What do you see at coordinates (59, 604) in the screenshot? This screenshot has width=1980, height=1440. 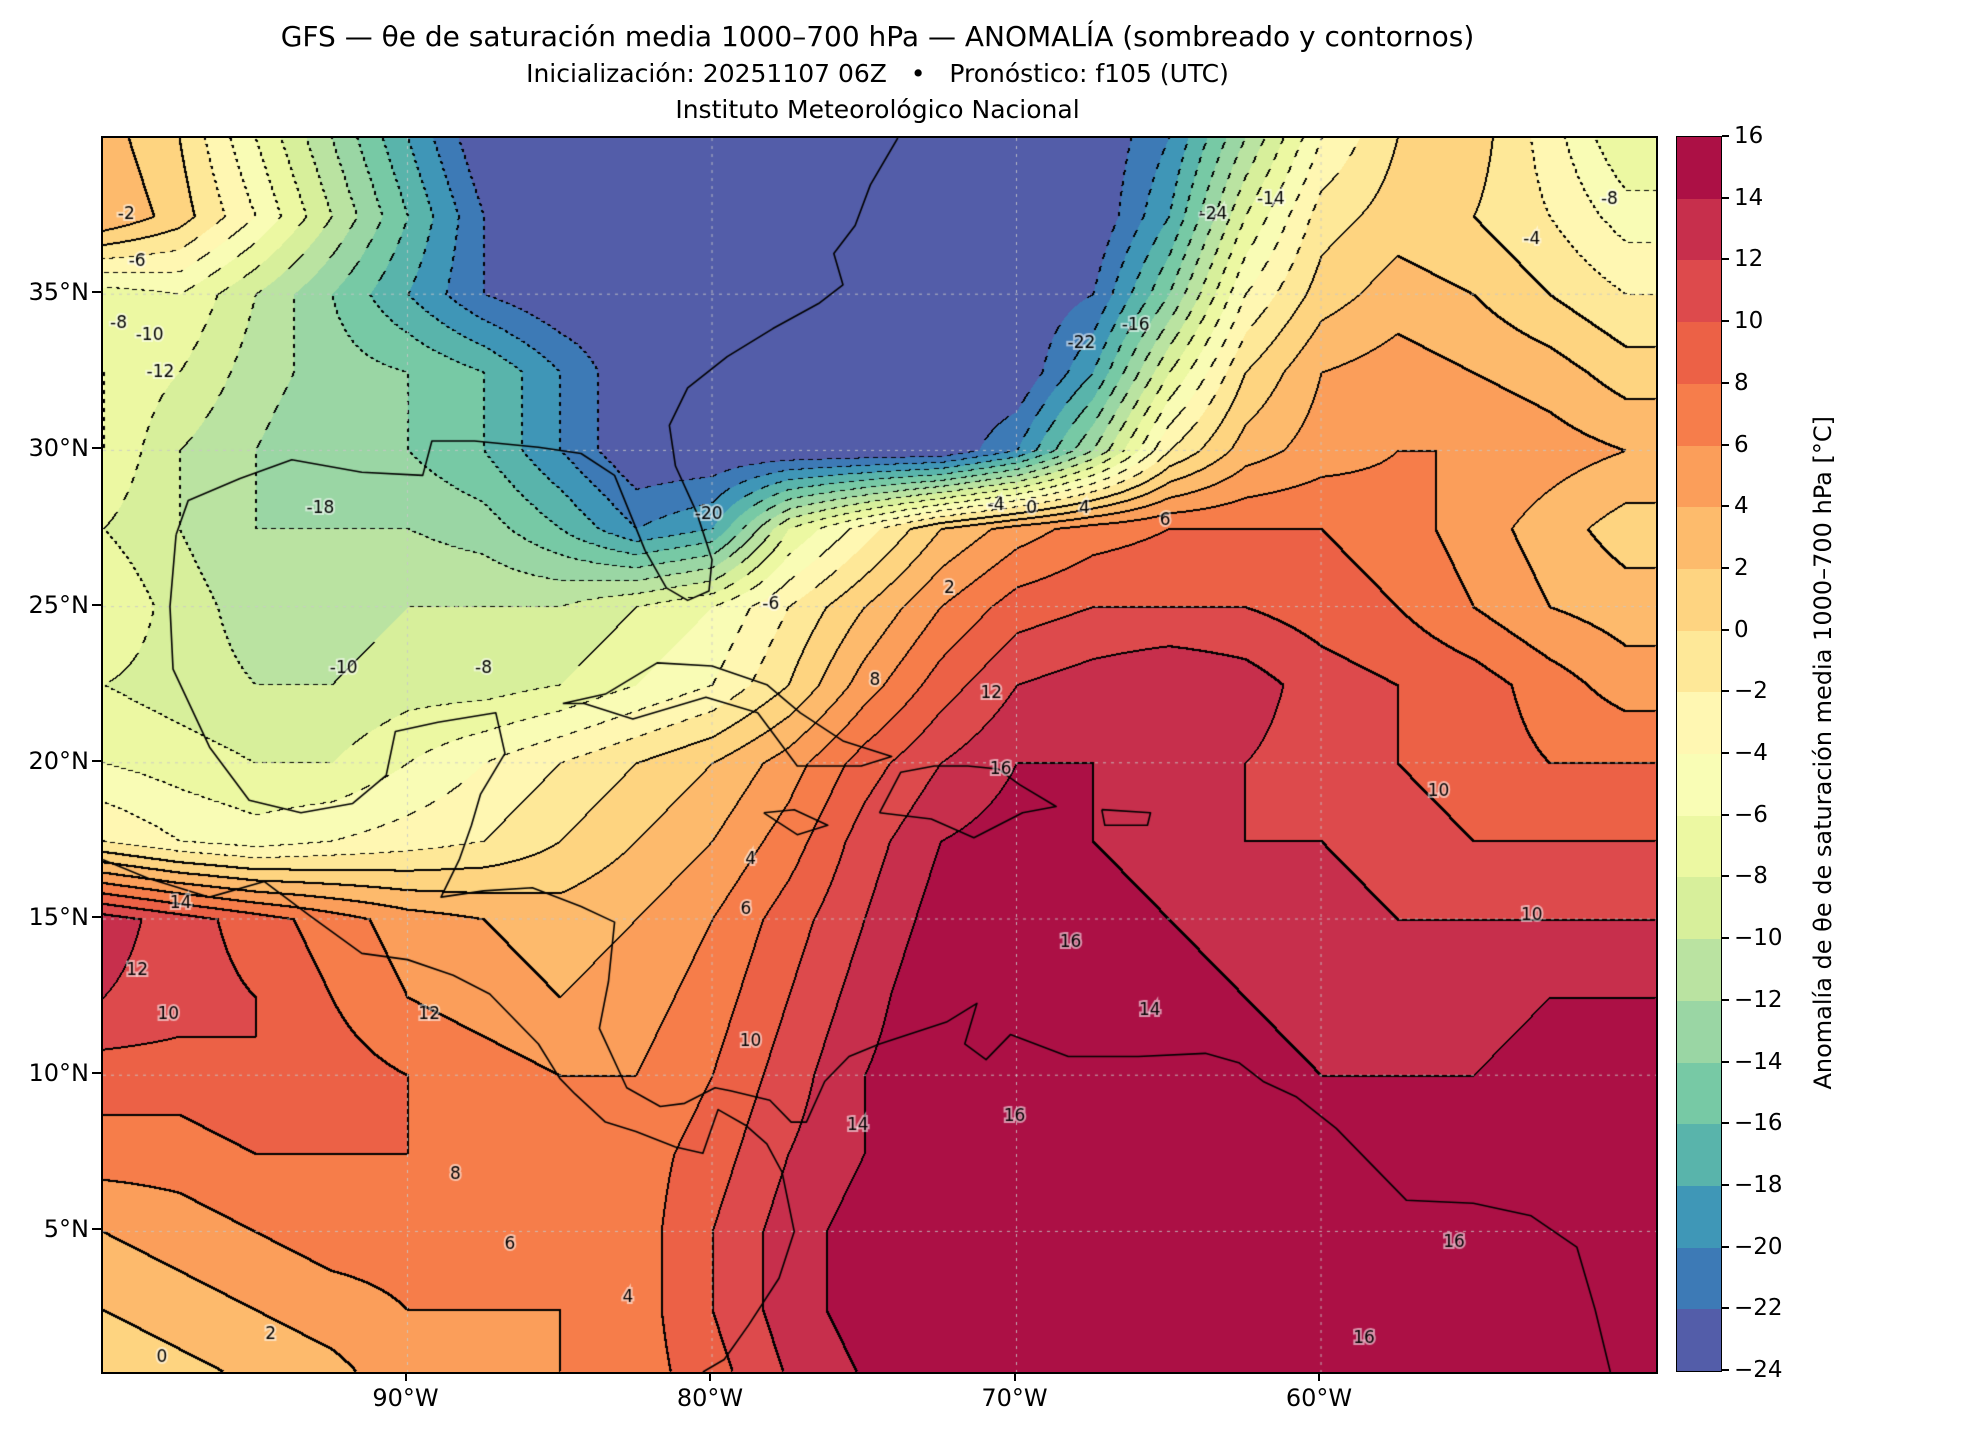 I see `lat-tick-label: 25°N` at bounding box center [59, 604].